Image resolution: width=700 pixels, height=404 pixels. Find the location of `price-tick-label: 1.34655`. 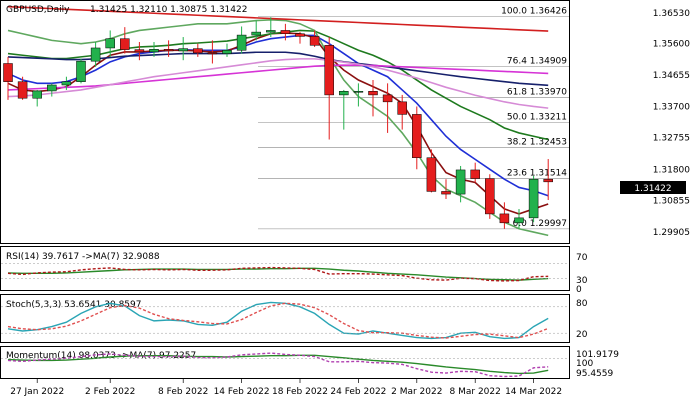

price-tick-label: 1.34655 is located at coordinates (671, 76).